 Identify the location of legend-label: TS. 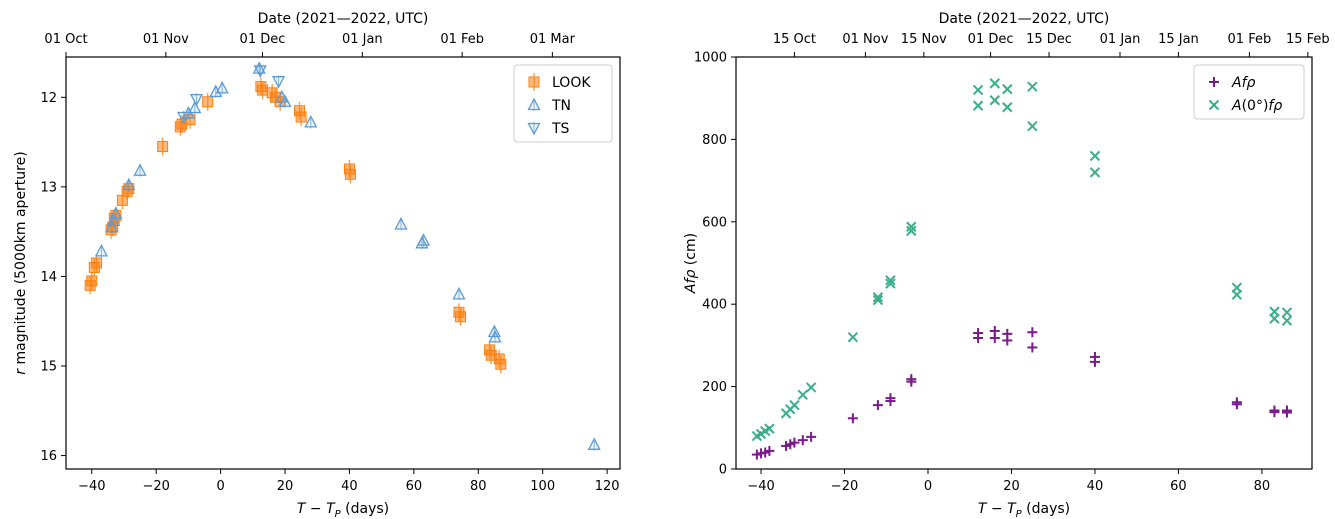
(560, 129).